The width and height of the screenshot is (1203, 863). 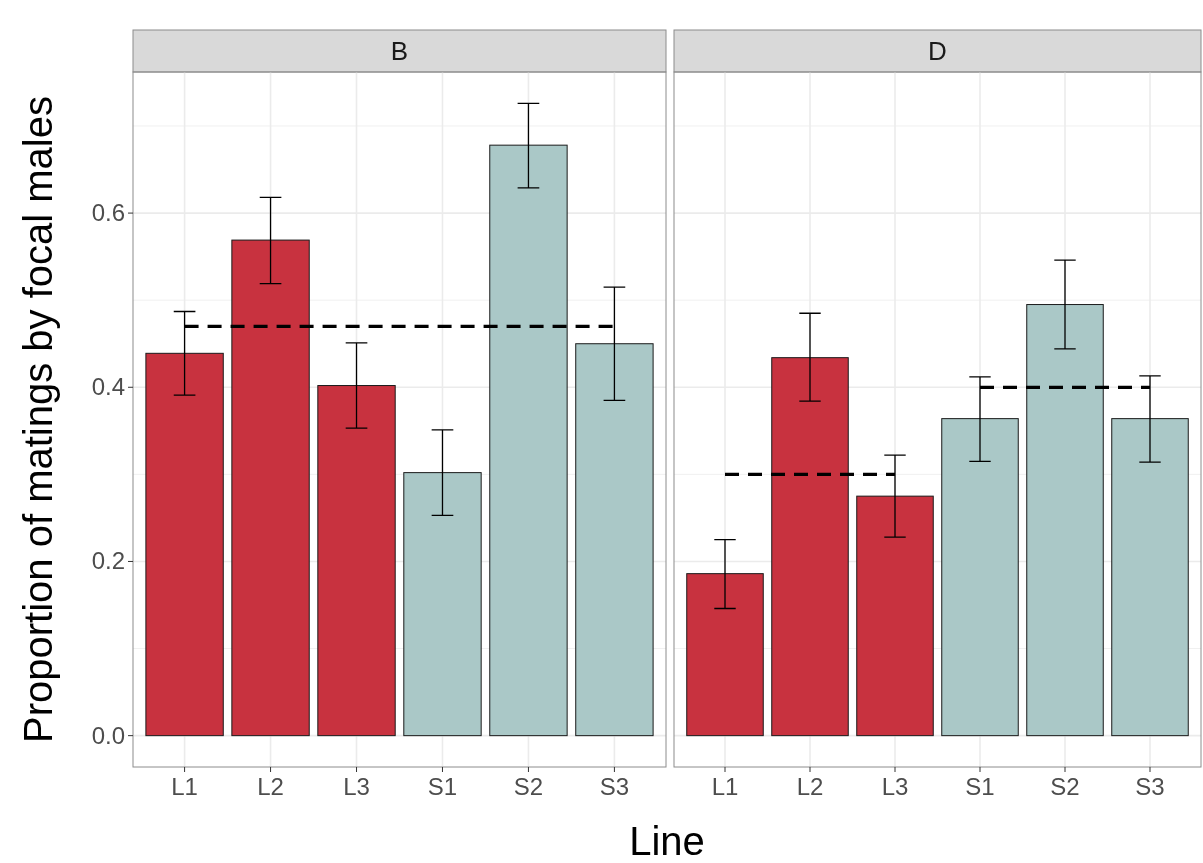 What do you see at coordinates (108, 387) in the screenshot?
I see `y-tick-label: 0.4` at bounding box center [108, 387].